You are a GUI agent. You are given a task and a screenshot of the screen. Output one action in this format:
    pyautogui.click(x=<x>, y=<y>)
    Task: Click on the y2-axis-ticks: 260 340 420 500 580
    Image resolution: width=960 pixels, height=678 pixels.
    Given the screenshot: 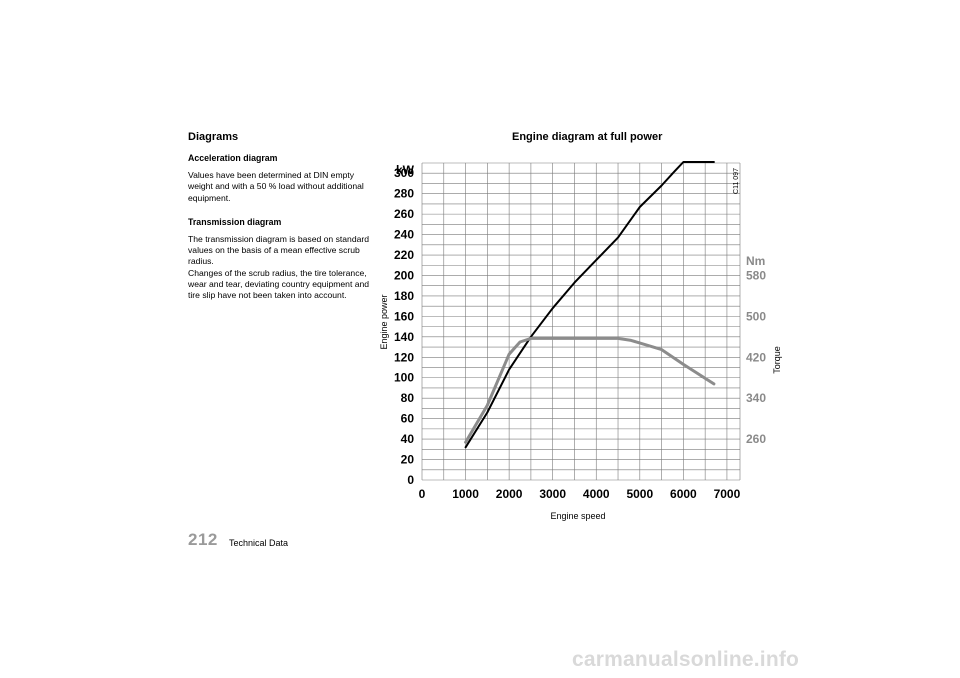 What is the action you would take?
    pyautogui.click(x=756, y=357)
    